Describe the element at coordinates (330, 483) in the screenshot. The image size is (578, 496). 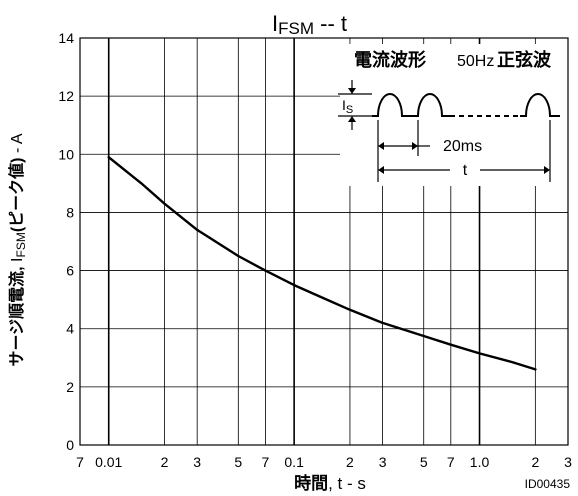
I see `x-axis-label: 時間, t - s` at that location.